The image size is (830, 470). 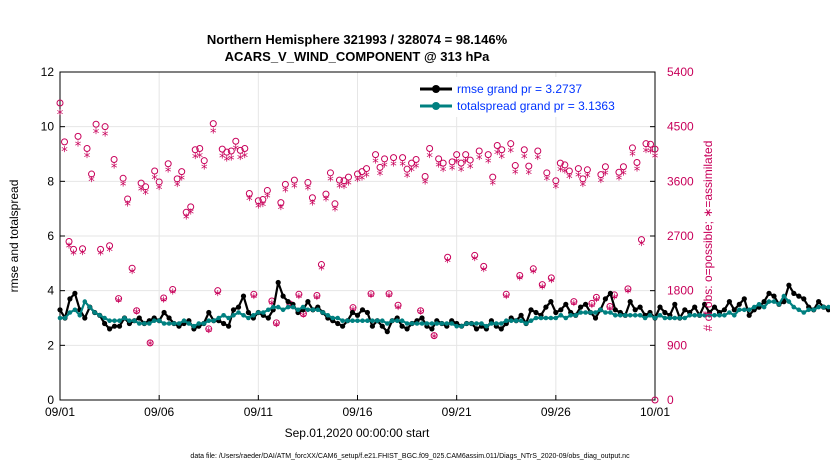 I want to click on y-tick-label: 0, so click(x=50, y=400).